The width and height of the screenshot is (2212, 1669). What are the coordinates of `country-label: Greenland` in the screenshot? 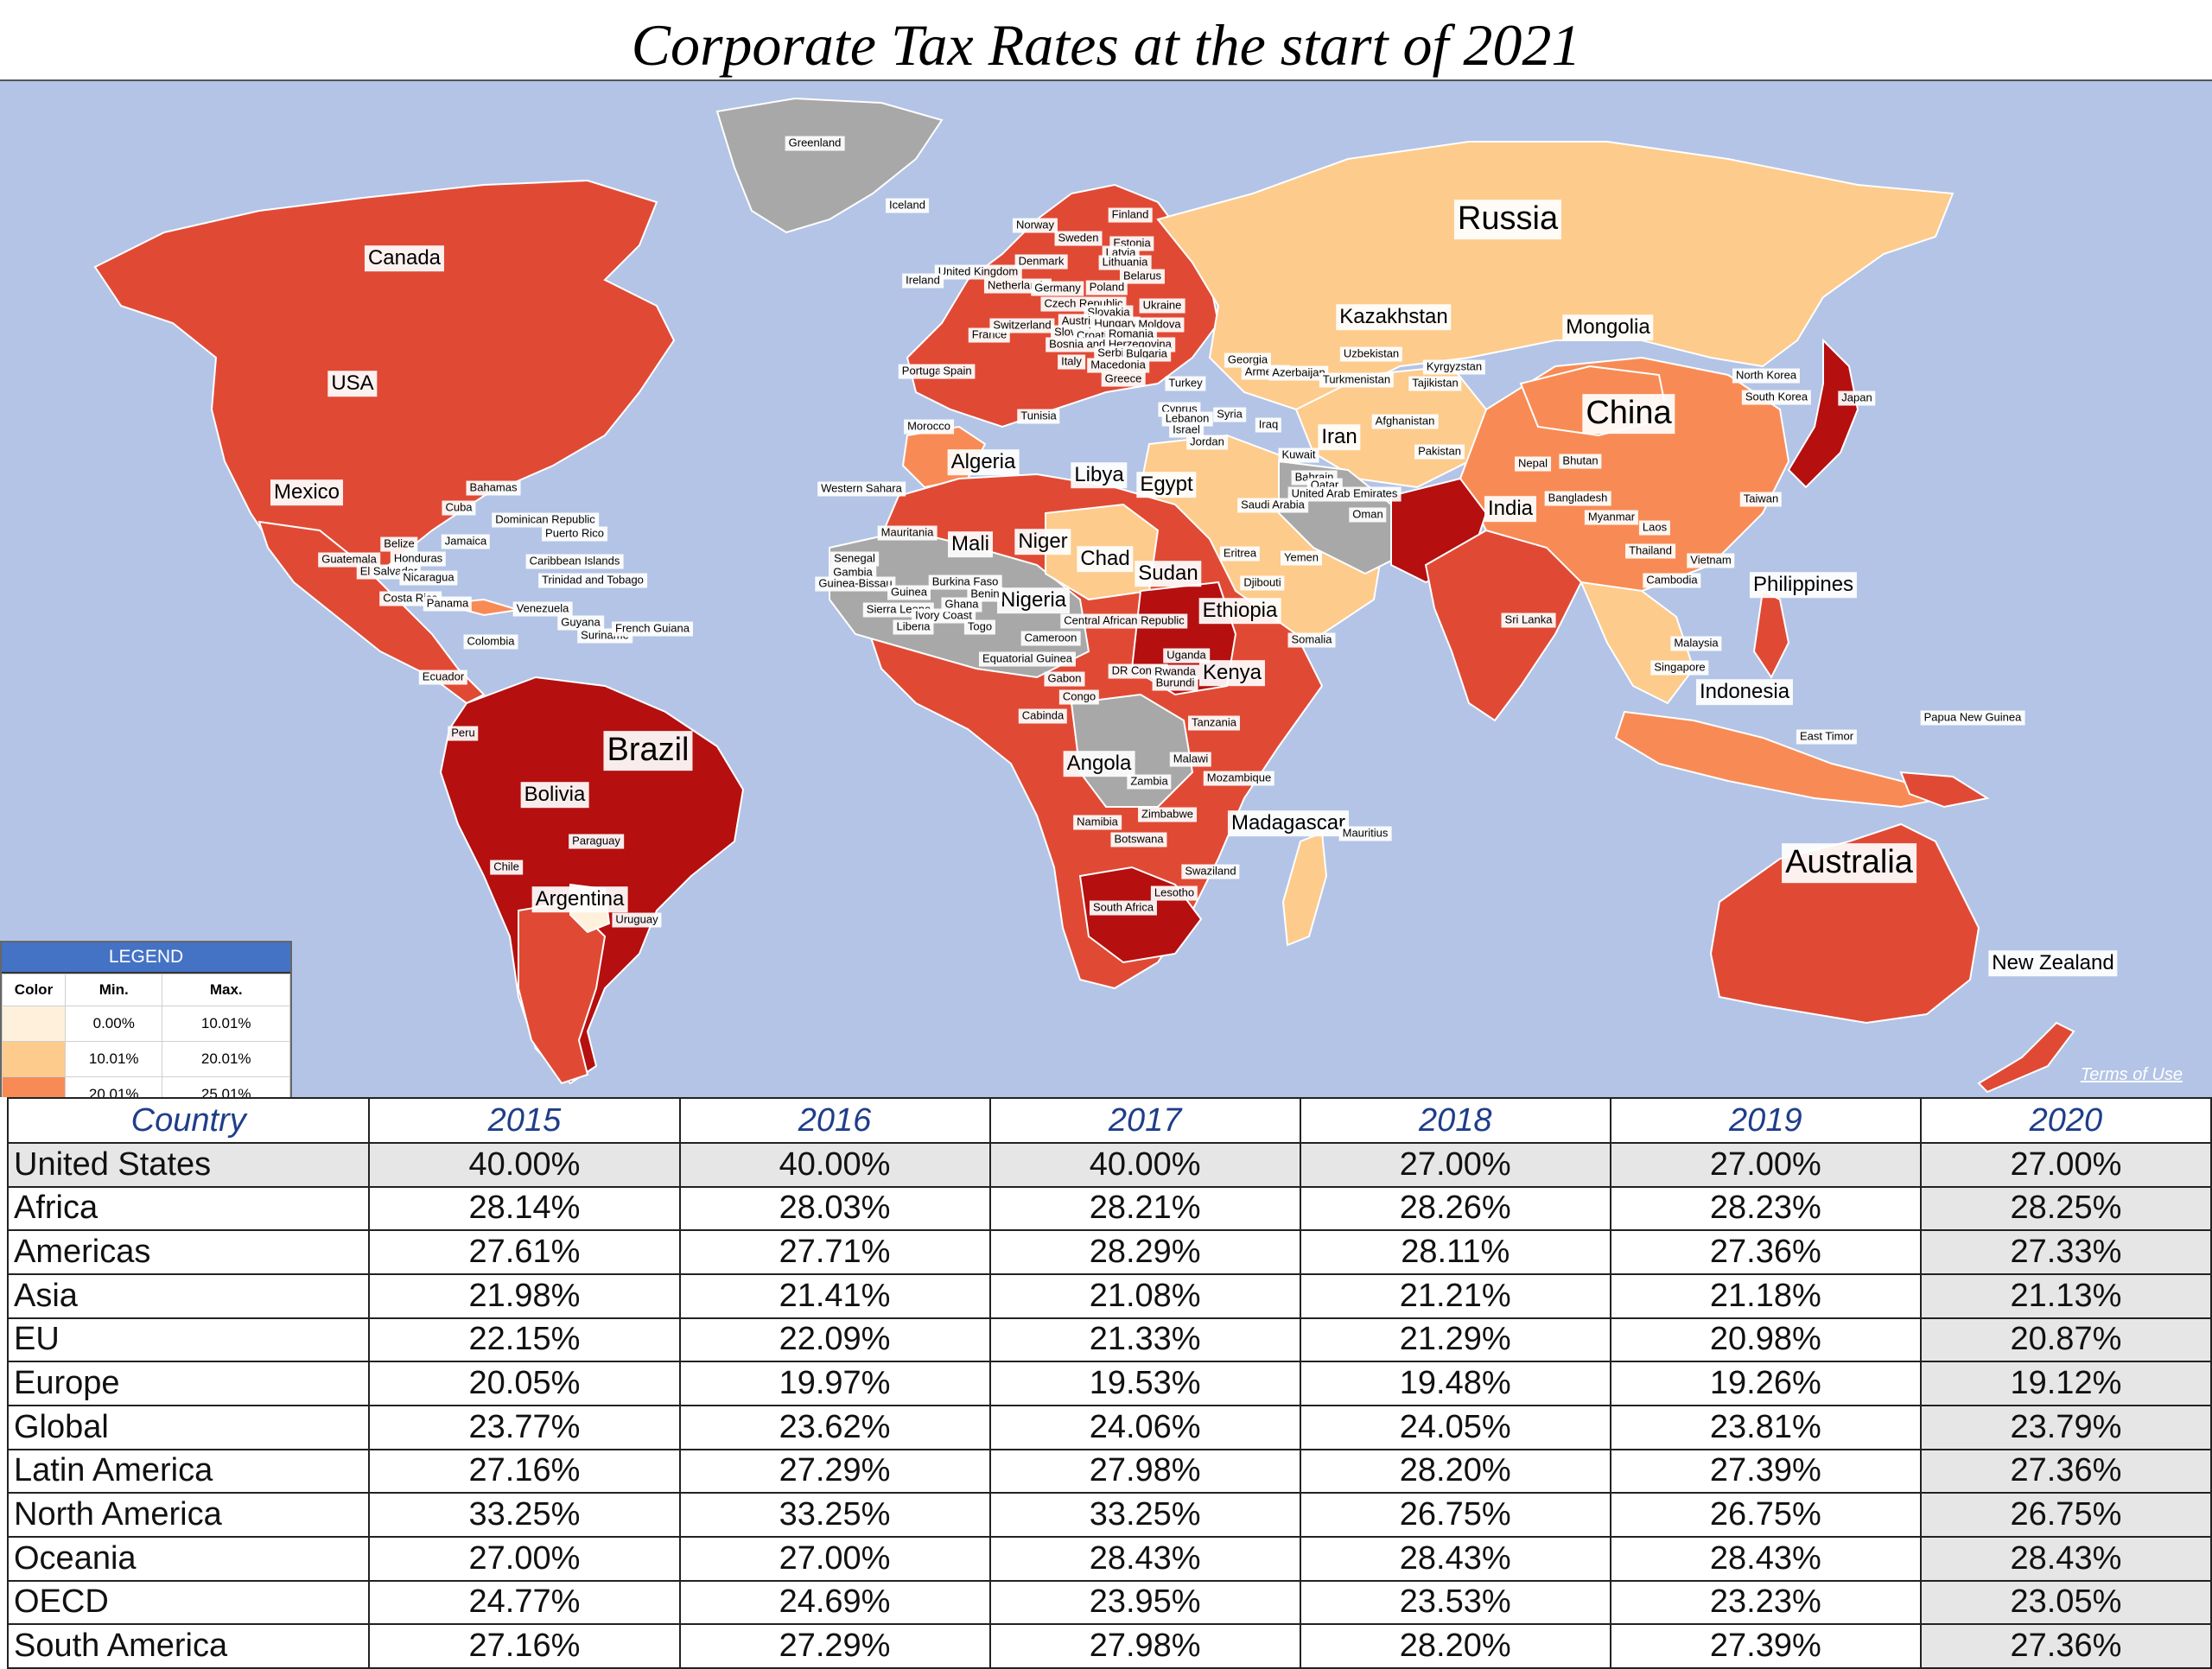 It's located at (815, 143).